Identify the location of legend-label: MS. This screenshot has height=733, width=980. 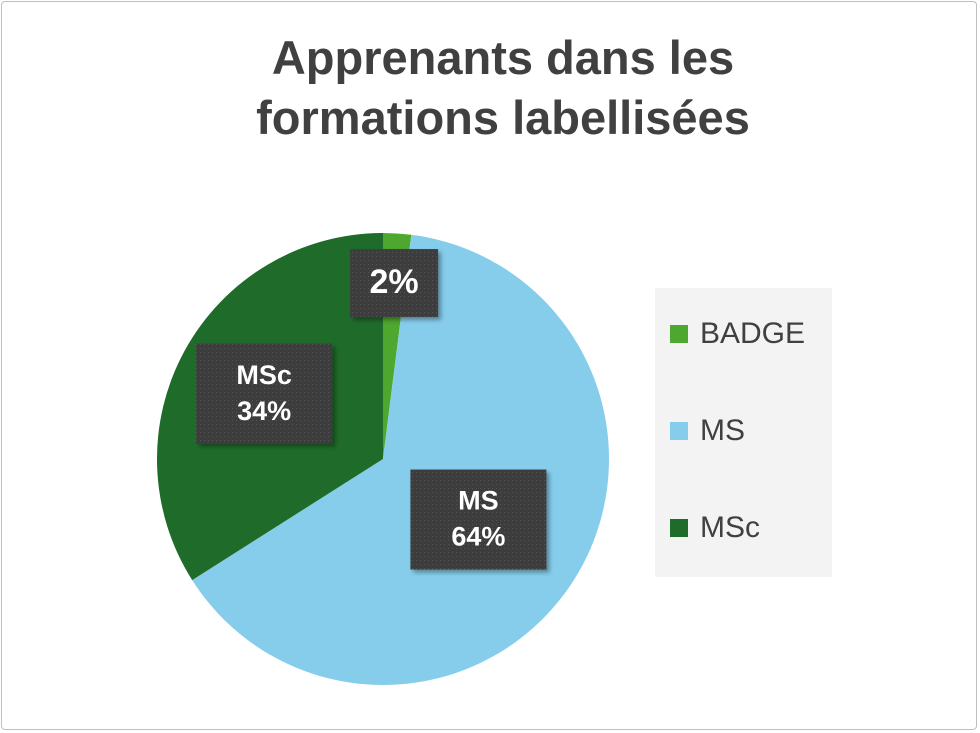
(722, 430).